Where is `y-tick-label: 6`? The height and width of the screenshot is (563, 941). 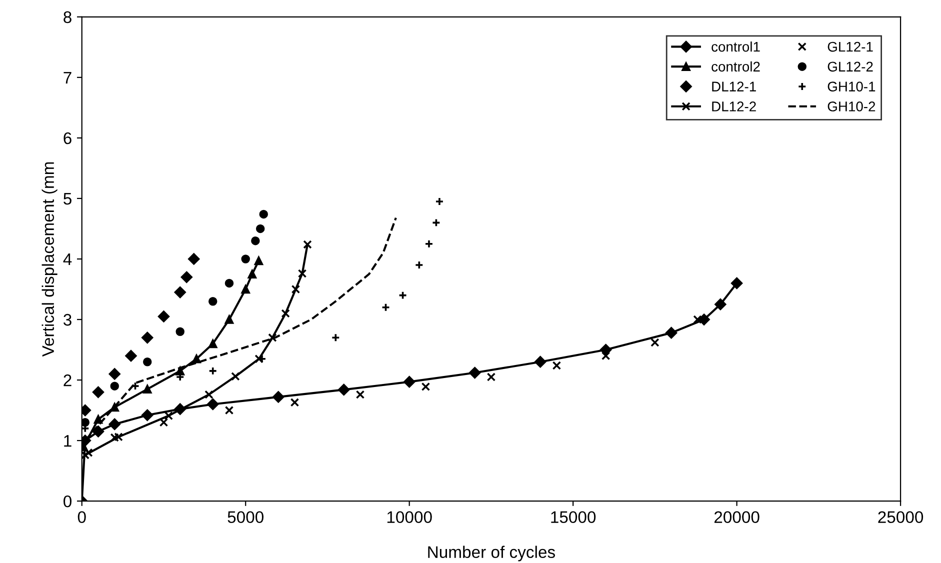 y-tick-label: 6 is located at coordinates (68, 138).